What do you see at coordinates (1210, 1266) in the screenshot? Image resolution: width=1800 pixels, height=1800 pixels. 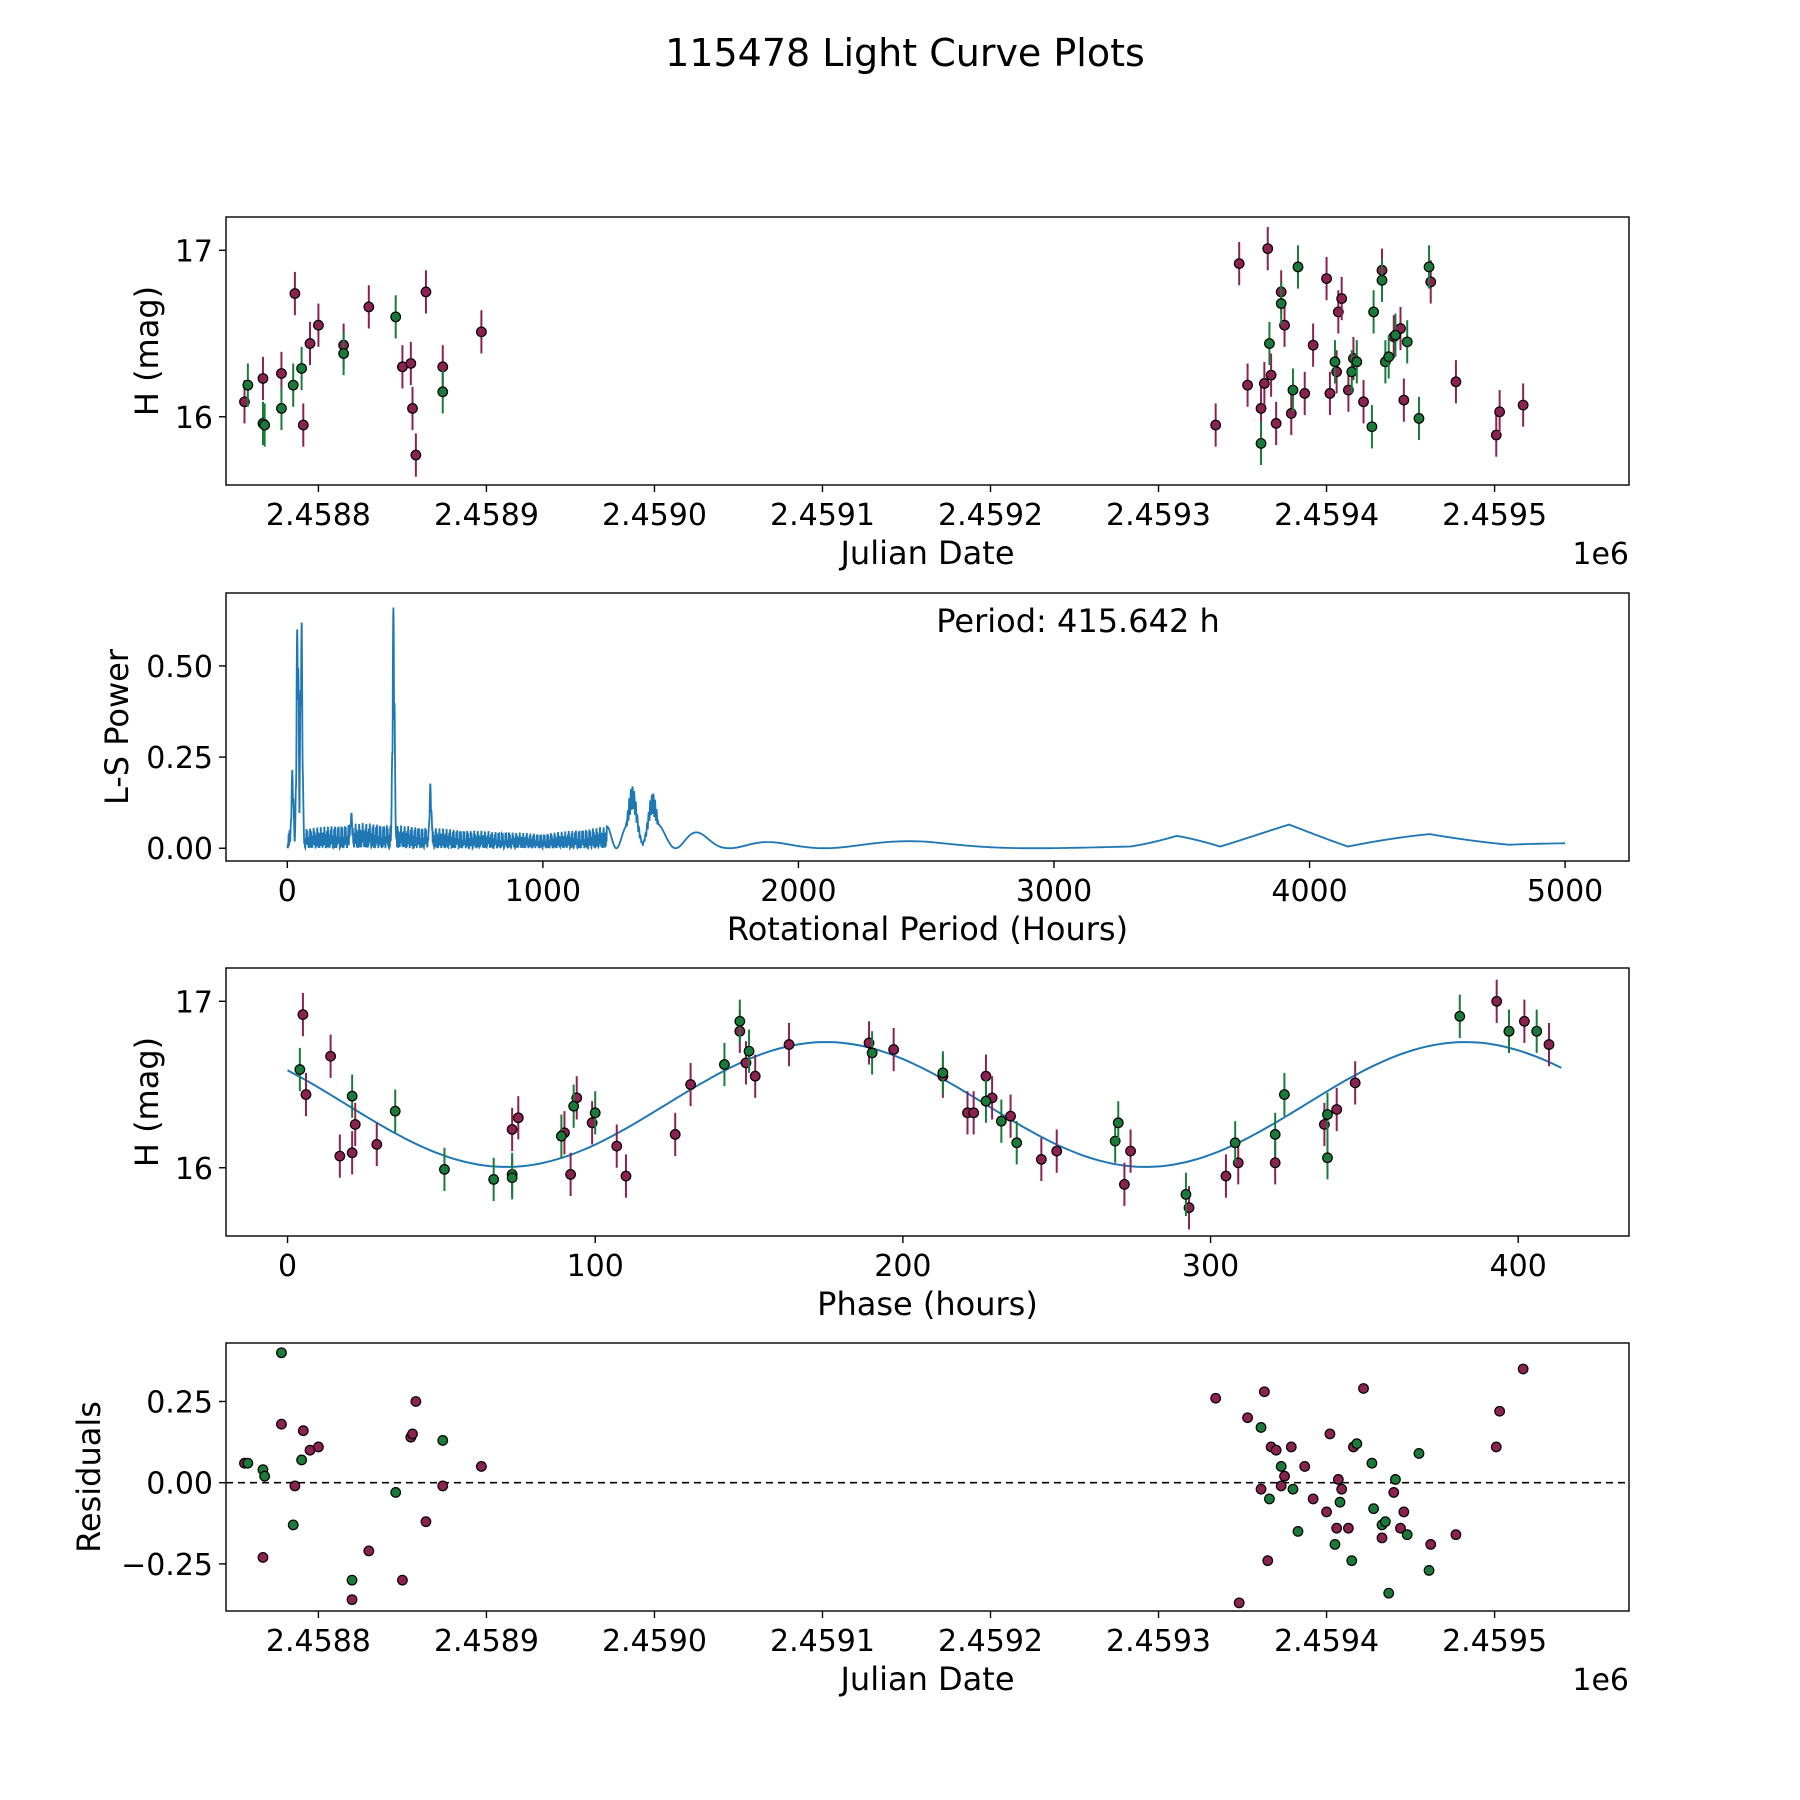 I see `x-tick-label: 300` at bounding box center [1210, 1266].